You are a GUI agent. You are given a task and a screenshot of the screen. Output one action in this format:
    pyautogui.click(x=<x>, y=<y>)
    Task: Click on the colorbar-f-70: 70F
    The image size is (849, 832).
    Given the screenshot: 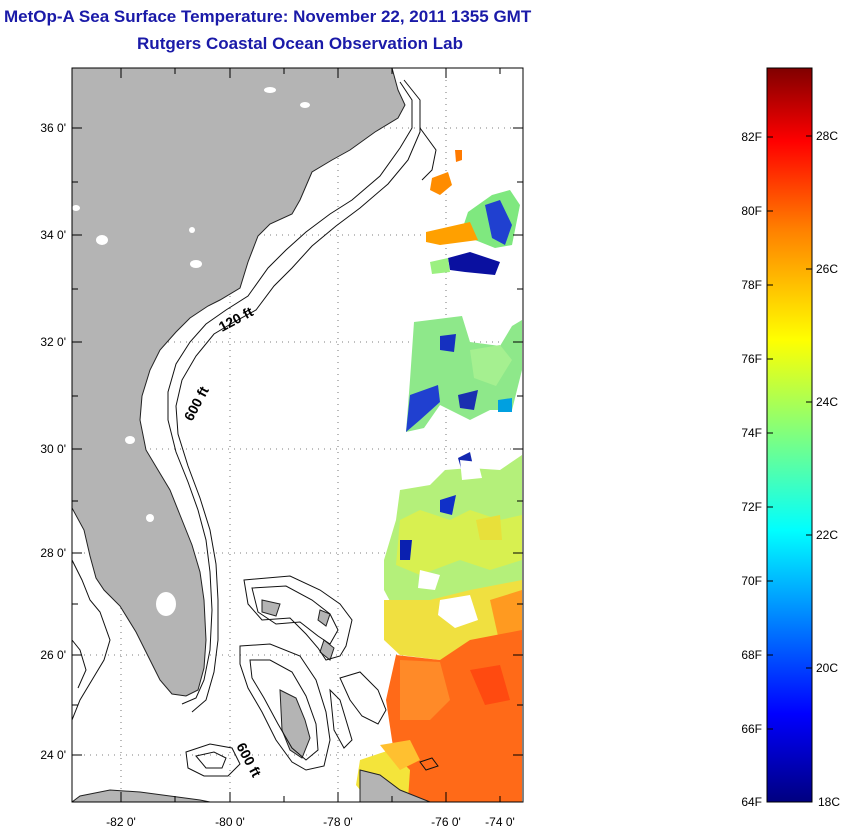 What is the action you would take?
    pyautogui.click(x=751, y=581)
    